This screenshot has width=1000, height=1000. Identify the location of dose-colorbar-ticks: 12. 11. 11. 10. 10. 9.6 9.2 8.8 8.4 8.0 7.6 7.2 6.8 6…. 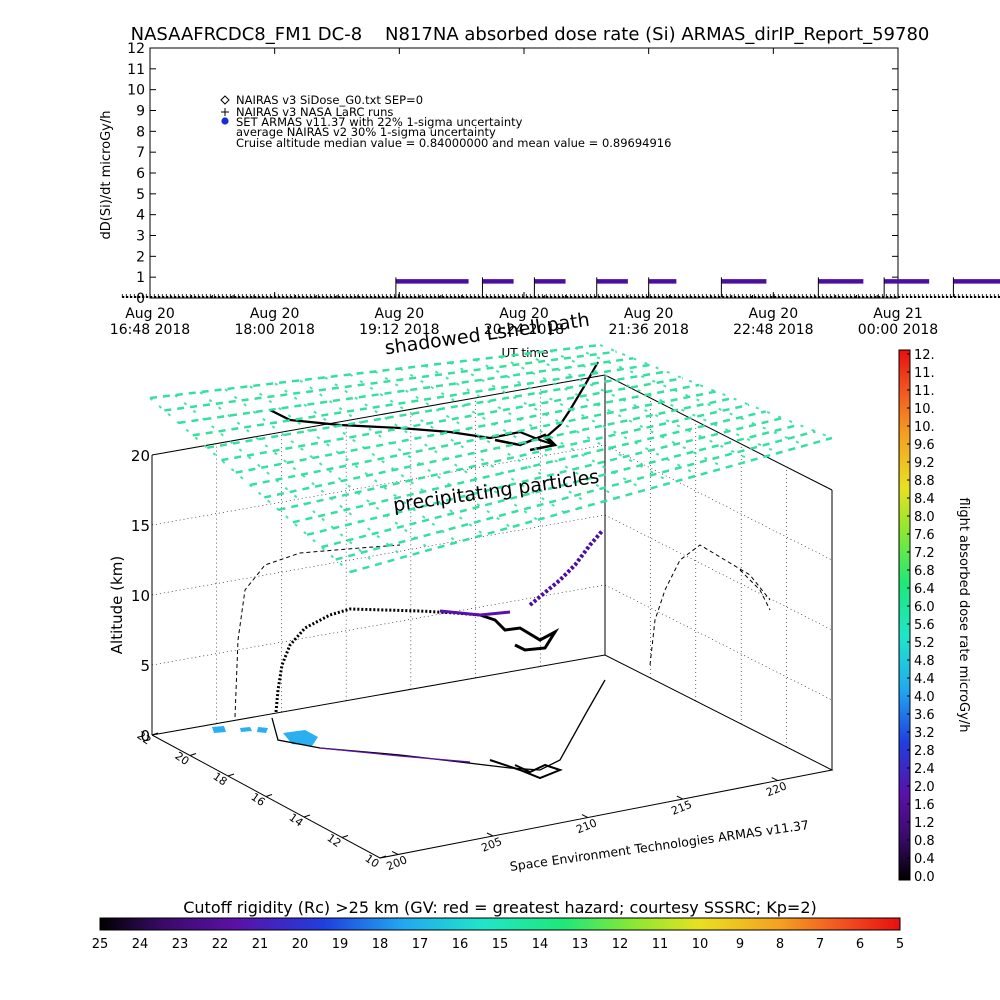
(921, 616).